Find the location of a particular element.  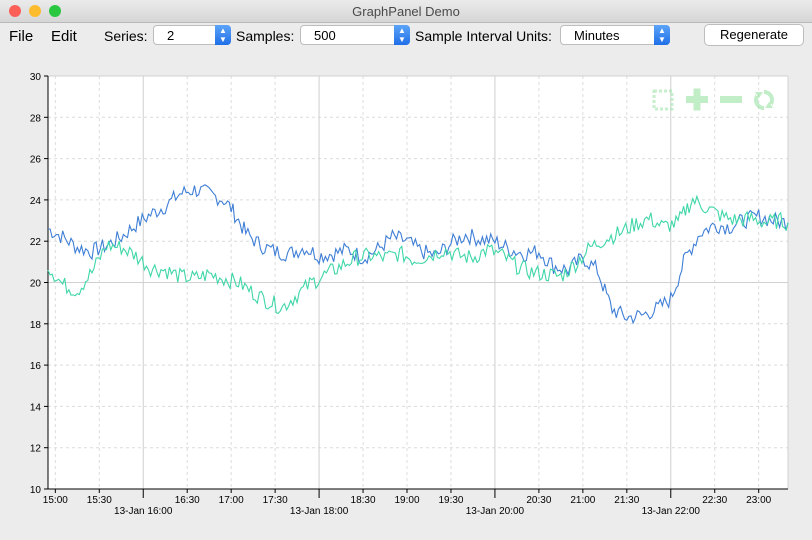

y-tick-label: 30 is located at coordinates (36, 77).